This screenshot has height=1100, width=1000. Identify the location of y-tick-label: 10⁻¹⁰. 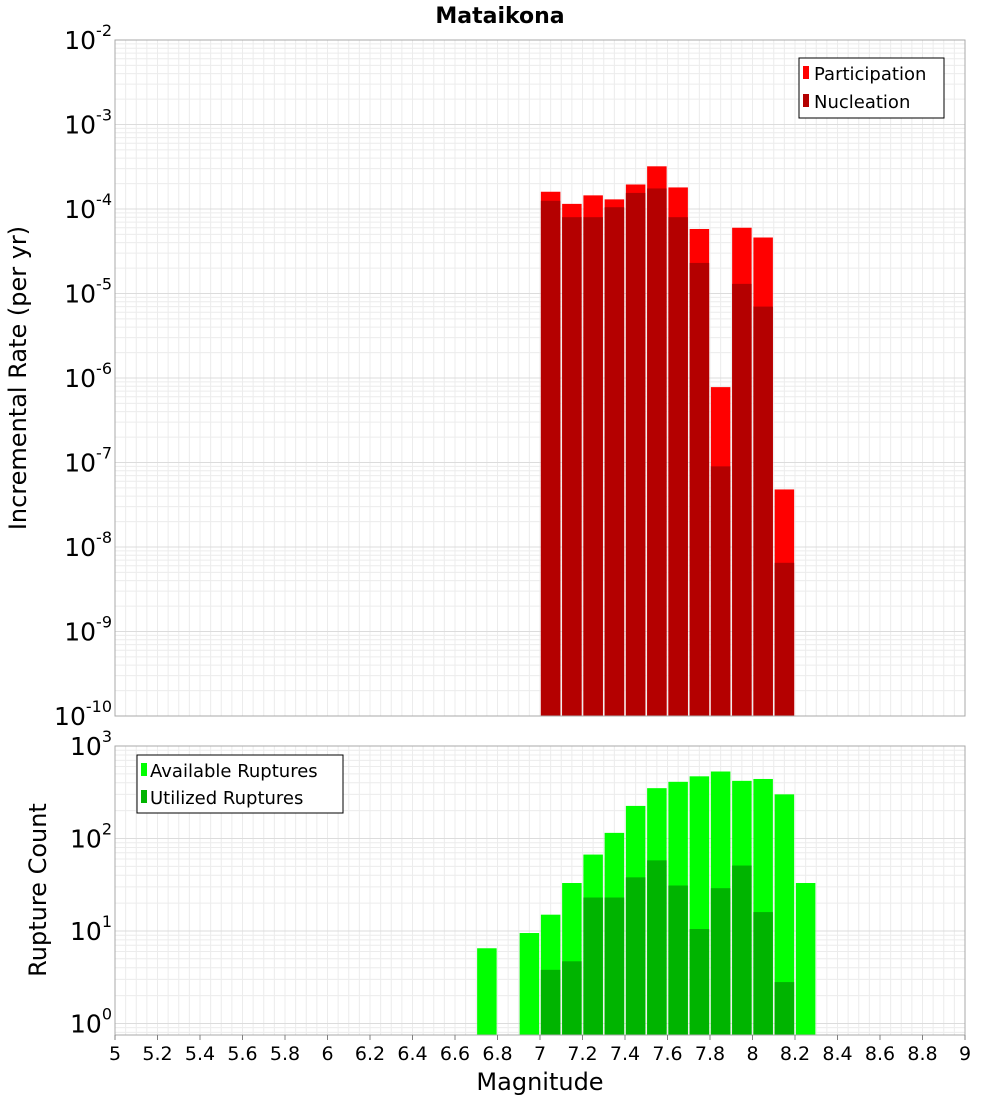
(83, 714).